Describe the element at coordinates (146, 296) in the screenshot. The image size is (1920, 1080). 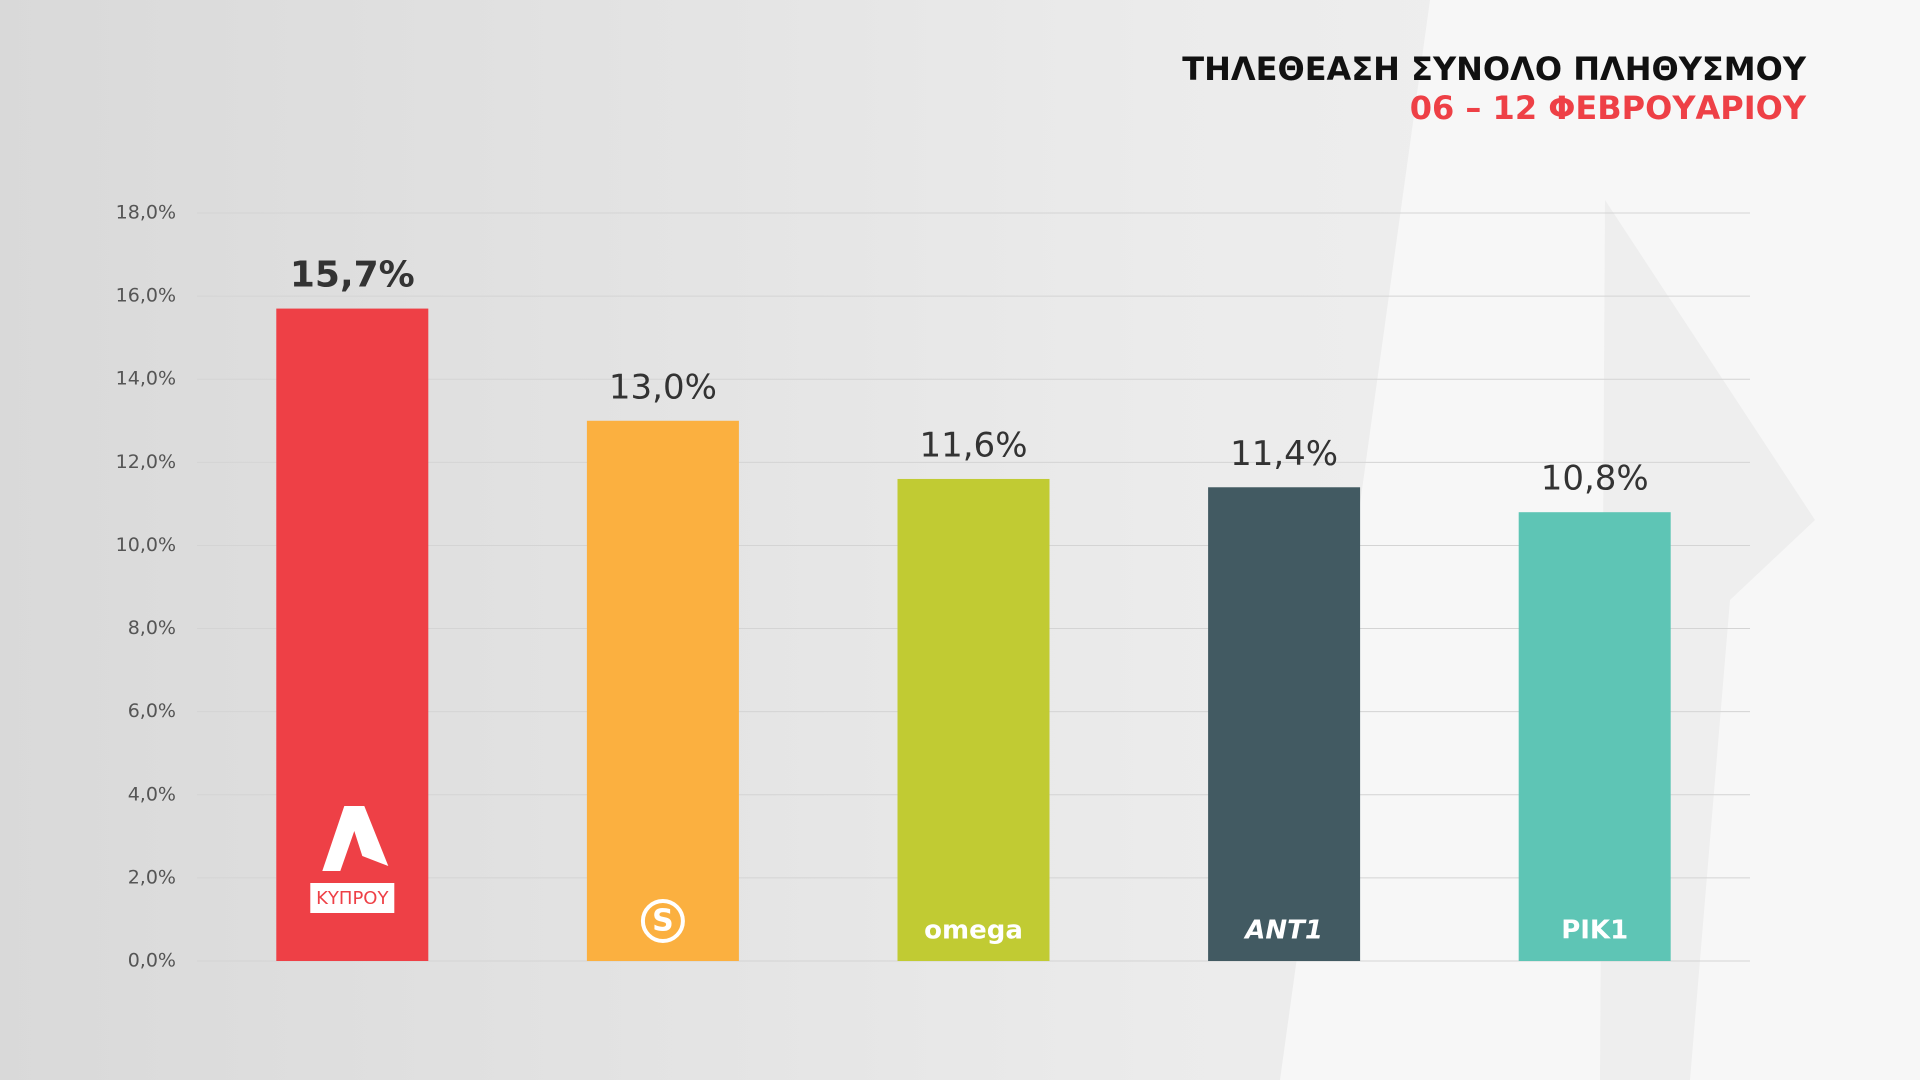
I see `y-tick-label: 16,0%` at that location.